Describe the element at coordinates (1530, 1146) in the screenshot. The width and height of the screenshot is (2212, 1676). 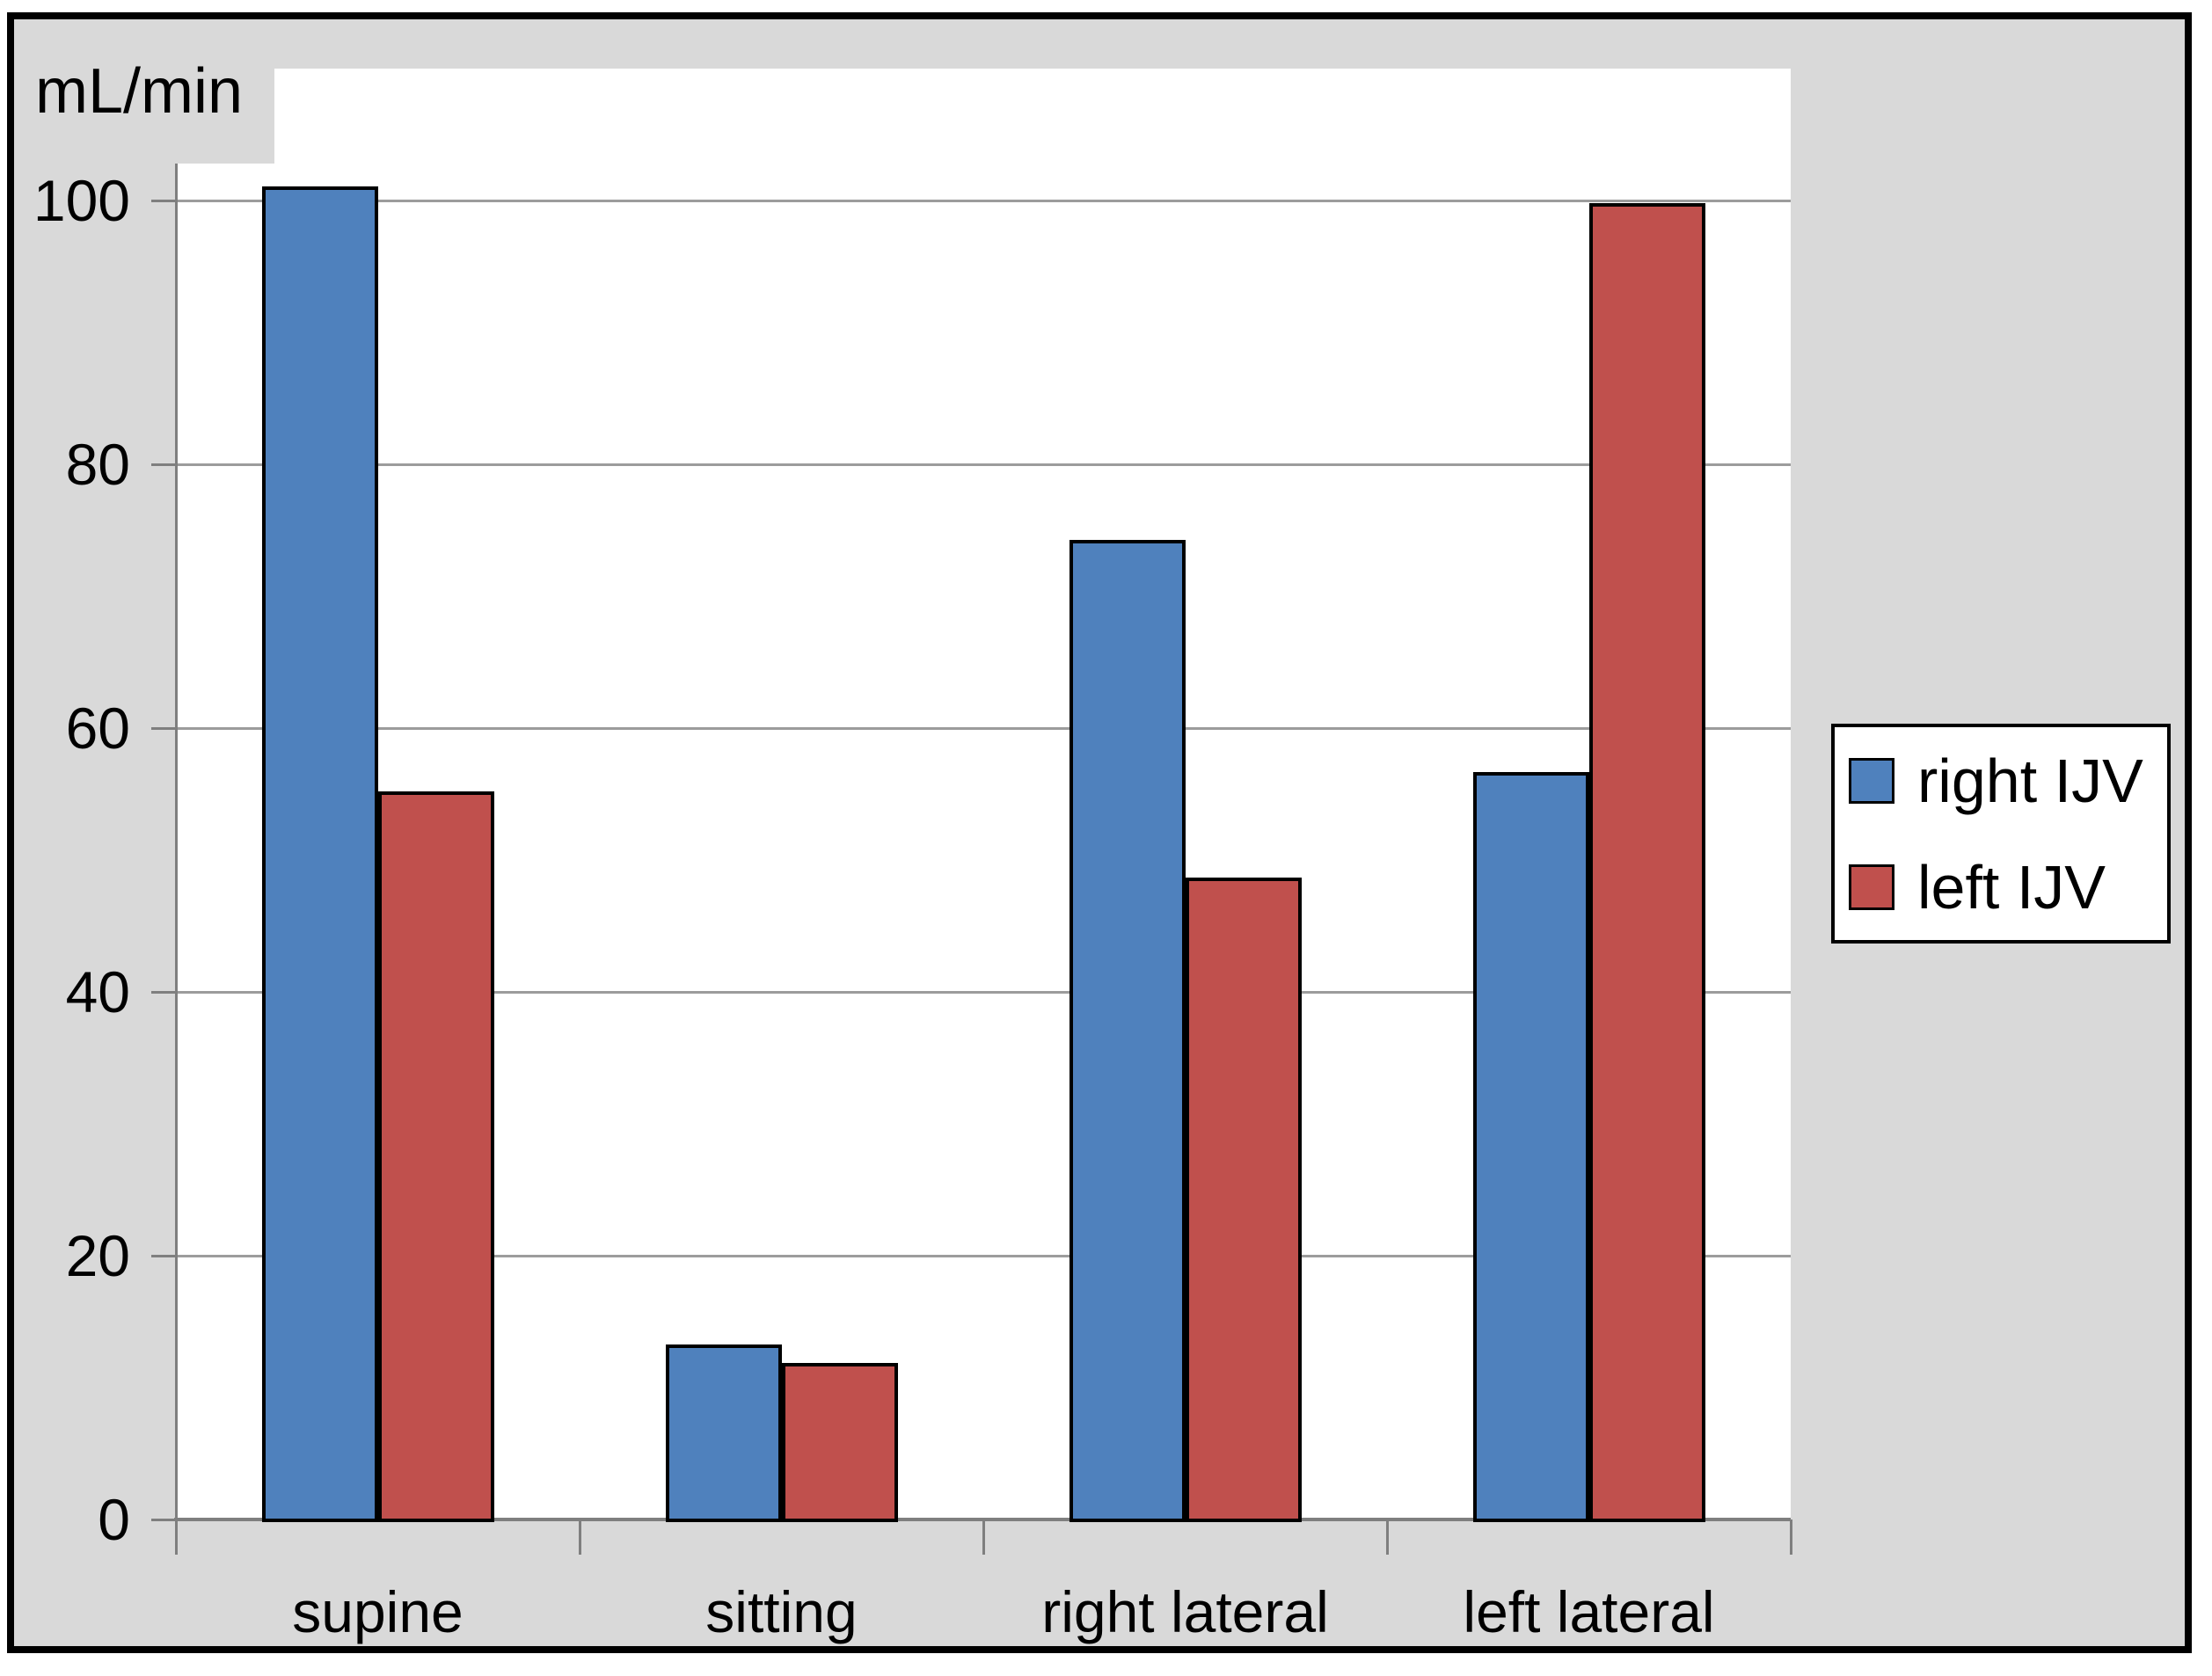
I see `bar-right-IJV-left-lateral` at that location.